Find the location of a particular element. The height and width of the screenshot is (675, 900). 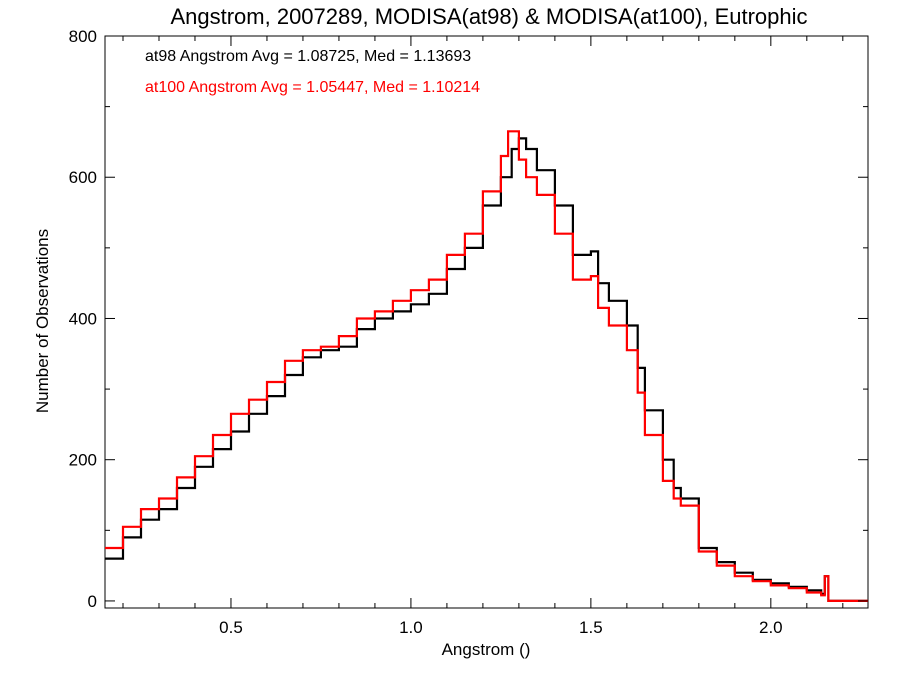

x-tick-label: 1.0 is located at coordinates (411, 627).